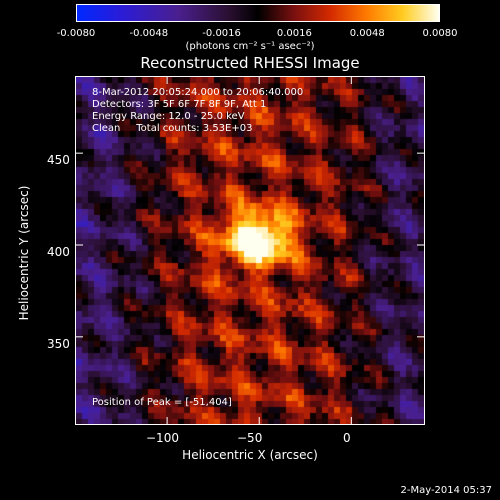  What do you see at coordinates (179, 104) in the screenshot?
I see `detectors-label: Detectors: 3F 5F 6F 7F 8F 9F, Att 1` at bounding box center [179, 104].